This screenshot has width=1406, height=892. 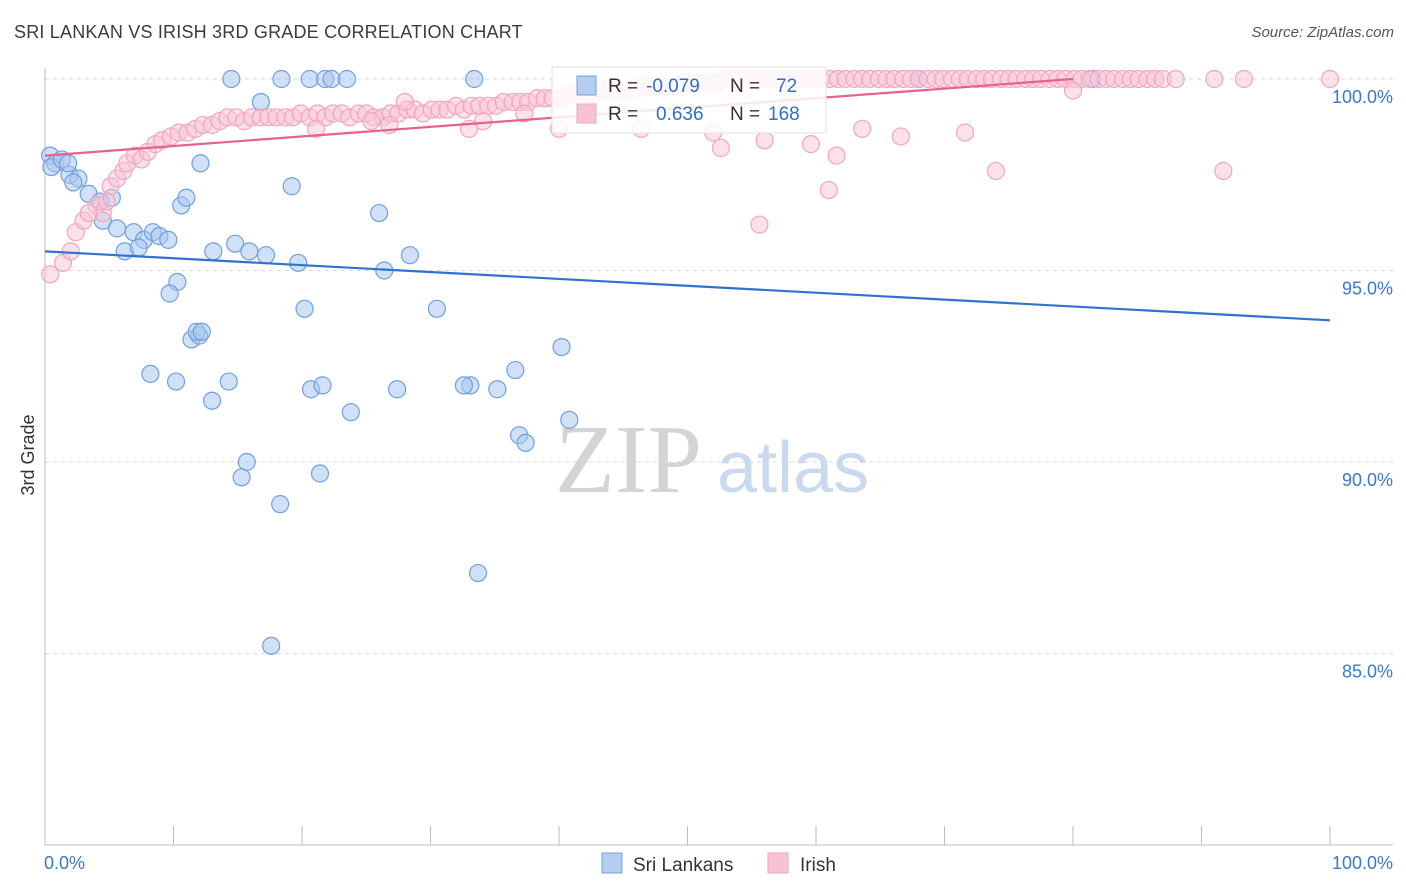 What do you see at coordinates (818, 865) in the screenshot?
I see `legend-label-irish: Irish` at bounding box center [818, 865].